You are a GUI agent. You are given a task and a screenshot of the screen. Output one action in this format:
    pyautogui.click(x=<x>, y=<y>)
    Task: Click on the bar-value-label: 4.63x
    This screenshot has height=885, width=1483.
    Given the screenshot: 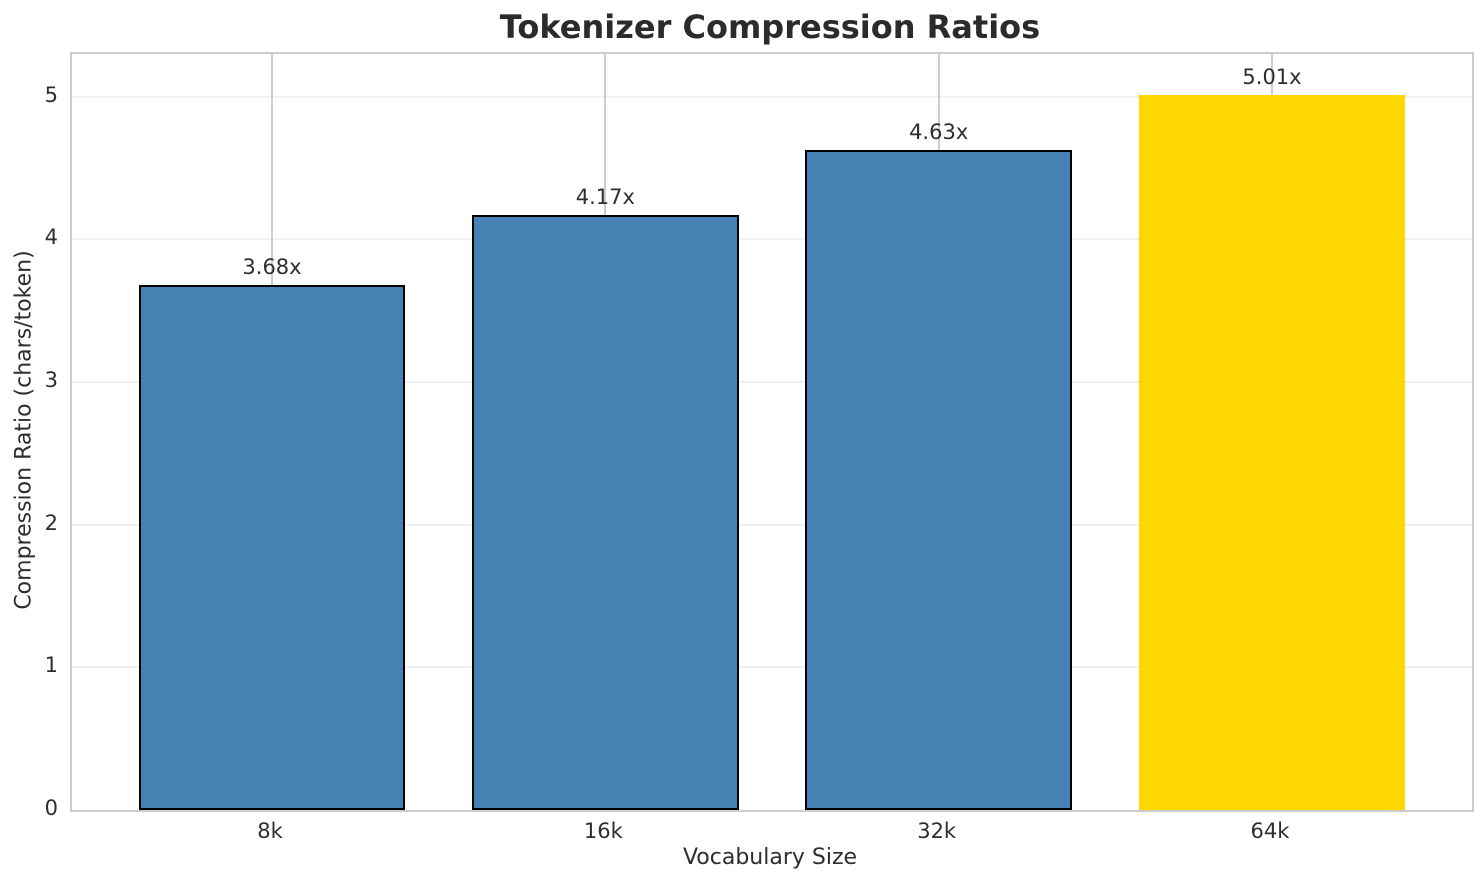 What is the action you would take?
    pyautogui.click(x=939, y=131)
    